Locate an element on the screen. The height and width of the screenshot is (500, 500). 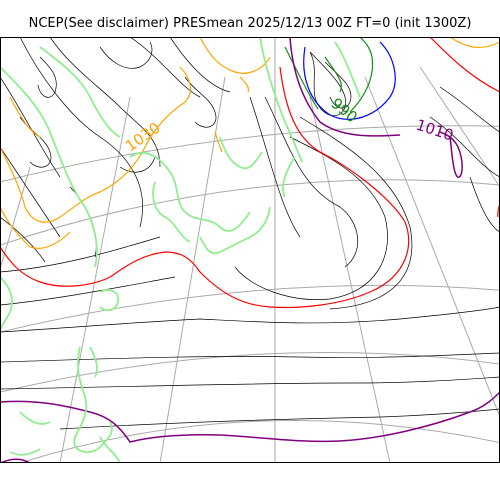
contour-label-1010: 1010 is located at coordinates (435, 130).